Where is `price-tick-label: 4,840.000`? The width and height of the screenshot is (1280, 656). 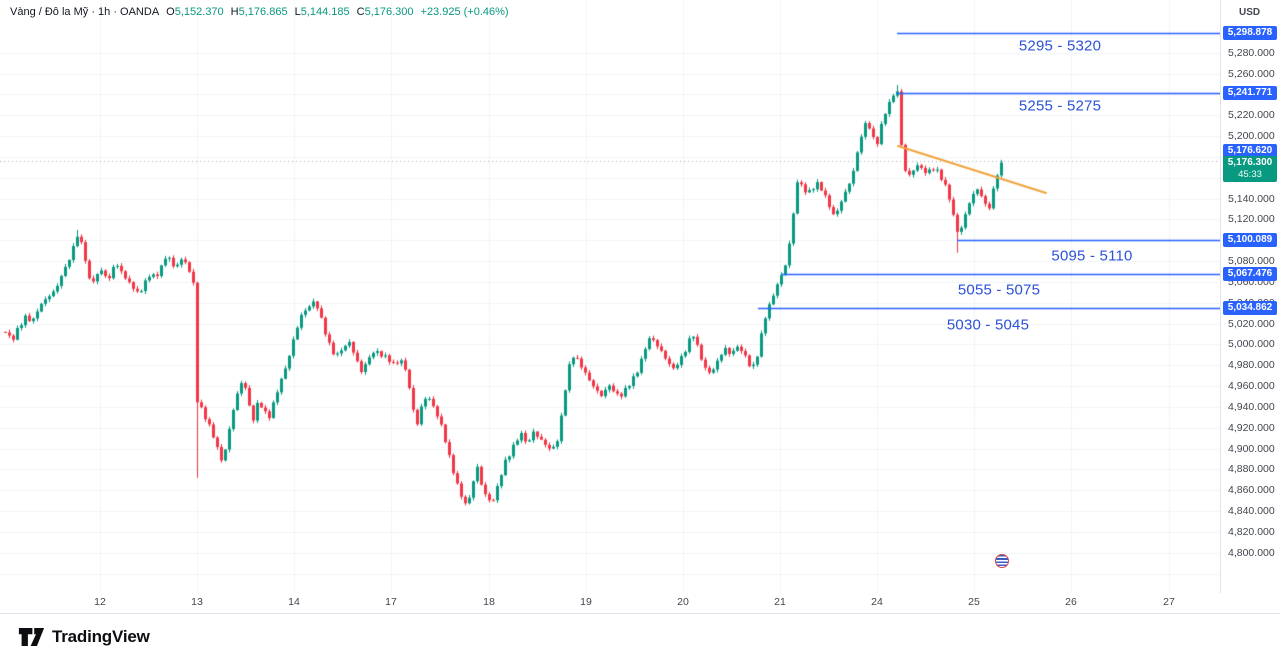 price-tick-label: 4,840.000 is located at coordinates (1251, 511).